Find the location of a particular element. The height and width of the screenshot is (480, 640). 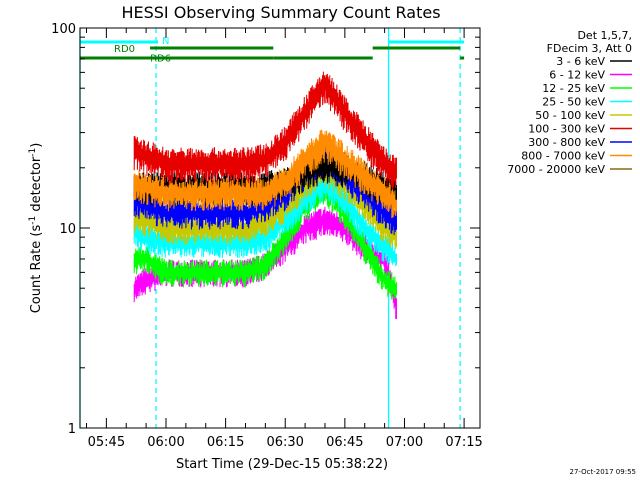

chart-title: HESSI Observing Summary Count Rates is located at coordinates (280, 12).